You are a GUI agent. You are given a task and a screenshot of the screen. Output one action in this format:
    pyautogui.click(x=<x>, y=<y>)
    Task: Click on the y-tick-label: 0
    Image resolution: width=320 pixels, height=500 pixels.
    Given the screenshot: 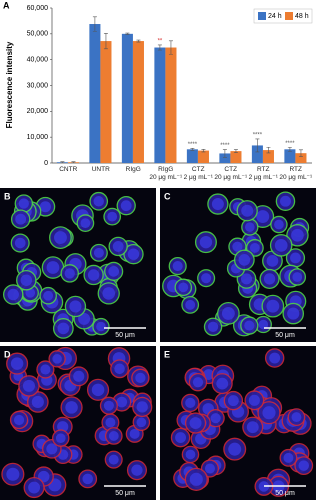 What is the action you would take?
    pyautogui.click(x=46, y=163)
    